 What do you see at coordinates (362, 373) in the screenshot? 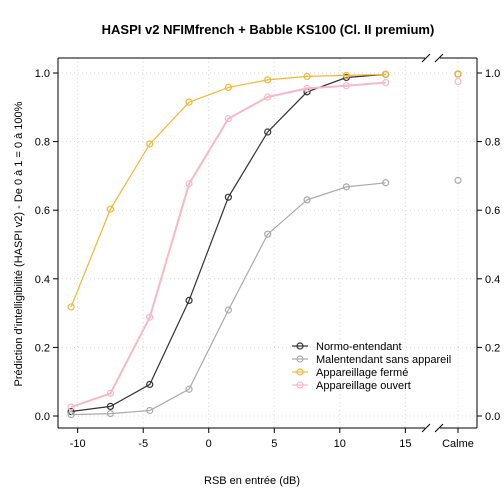
I see `legend-entry: Appareillage fermé` at bounding box center [362, 373].